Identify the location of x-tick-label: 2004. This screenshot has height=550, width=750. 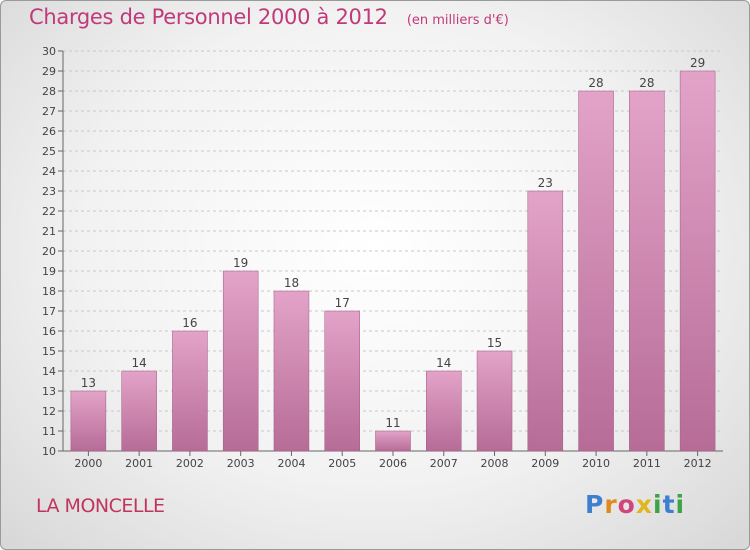
(291, 463).